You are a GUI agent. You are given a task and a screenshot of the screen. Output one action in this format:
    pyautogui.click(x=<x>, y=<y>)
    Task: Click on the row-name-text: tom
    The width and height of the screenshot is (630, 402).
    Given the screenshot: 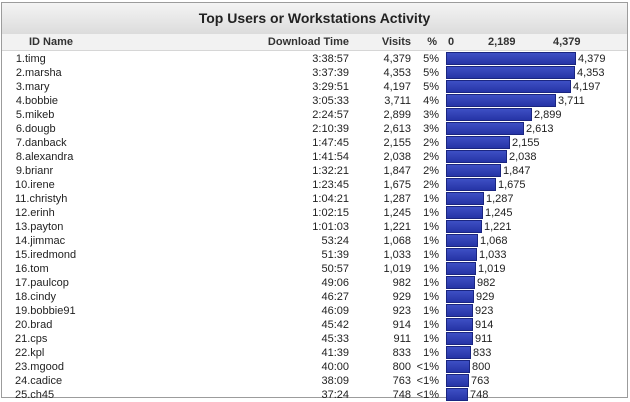 What is the action you would take?
    pyautogui.click(x=39, y=269)
    